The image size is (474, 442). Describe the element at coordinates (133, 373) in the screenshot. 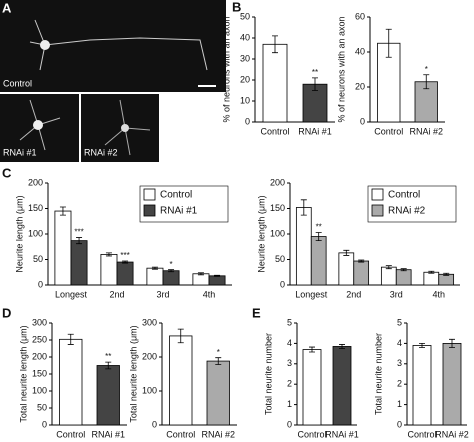

I see `y-axis-label: Total neurite length (μm)` at that location.